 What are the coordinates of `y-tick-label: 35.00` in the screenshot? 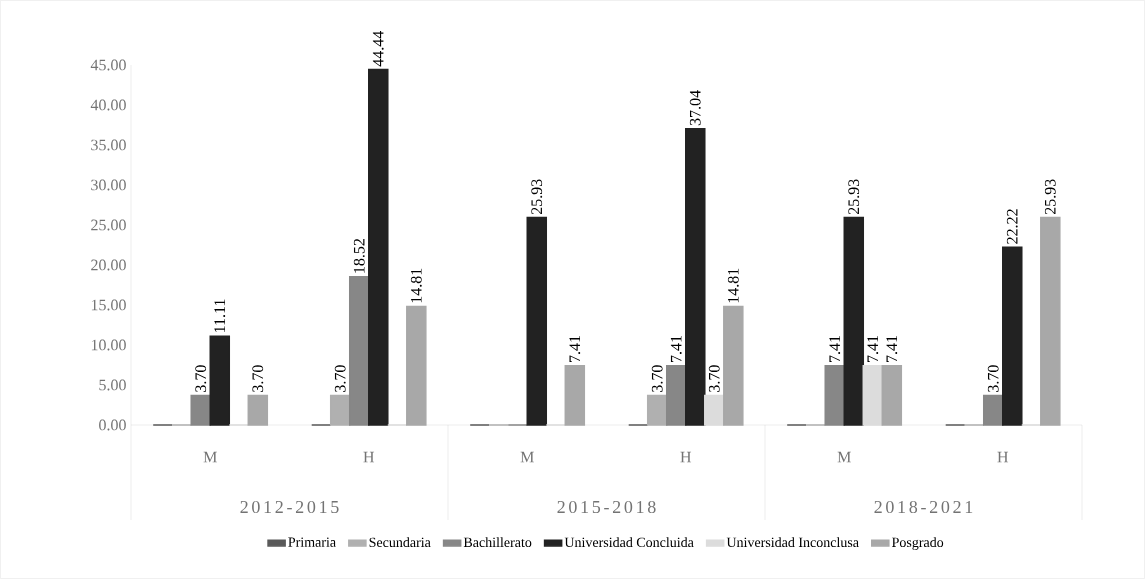 It's located at (108, 145).